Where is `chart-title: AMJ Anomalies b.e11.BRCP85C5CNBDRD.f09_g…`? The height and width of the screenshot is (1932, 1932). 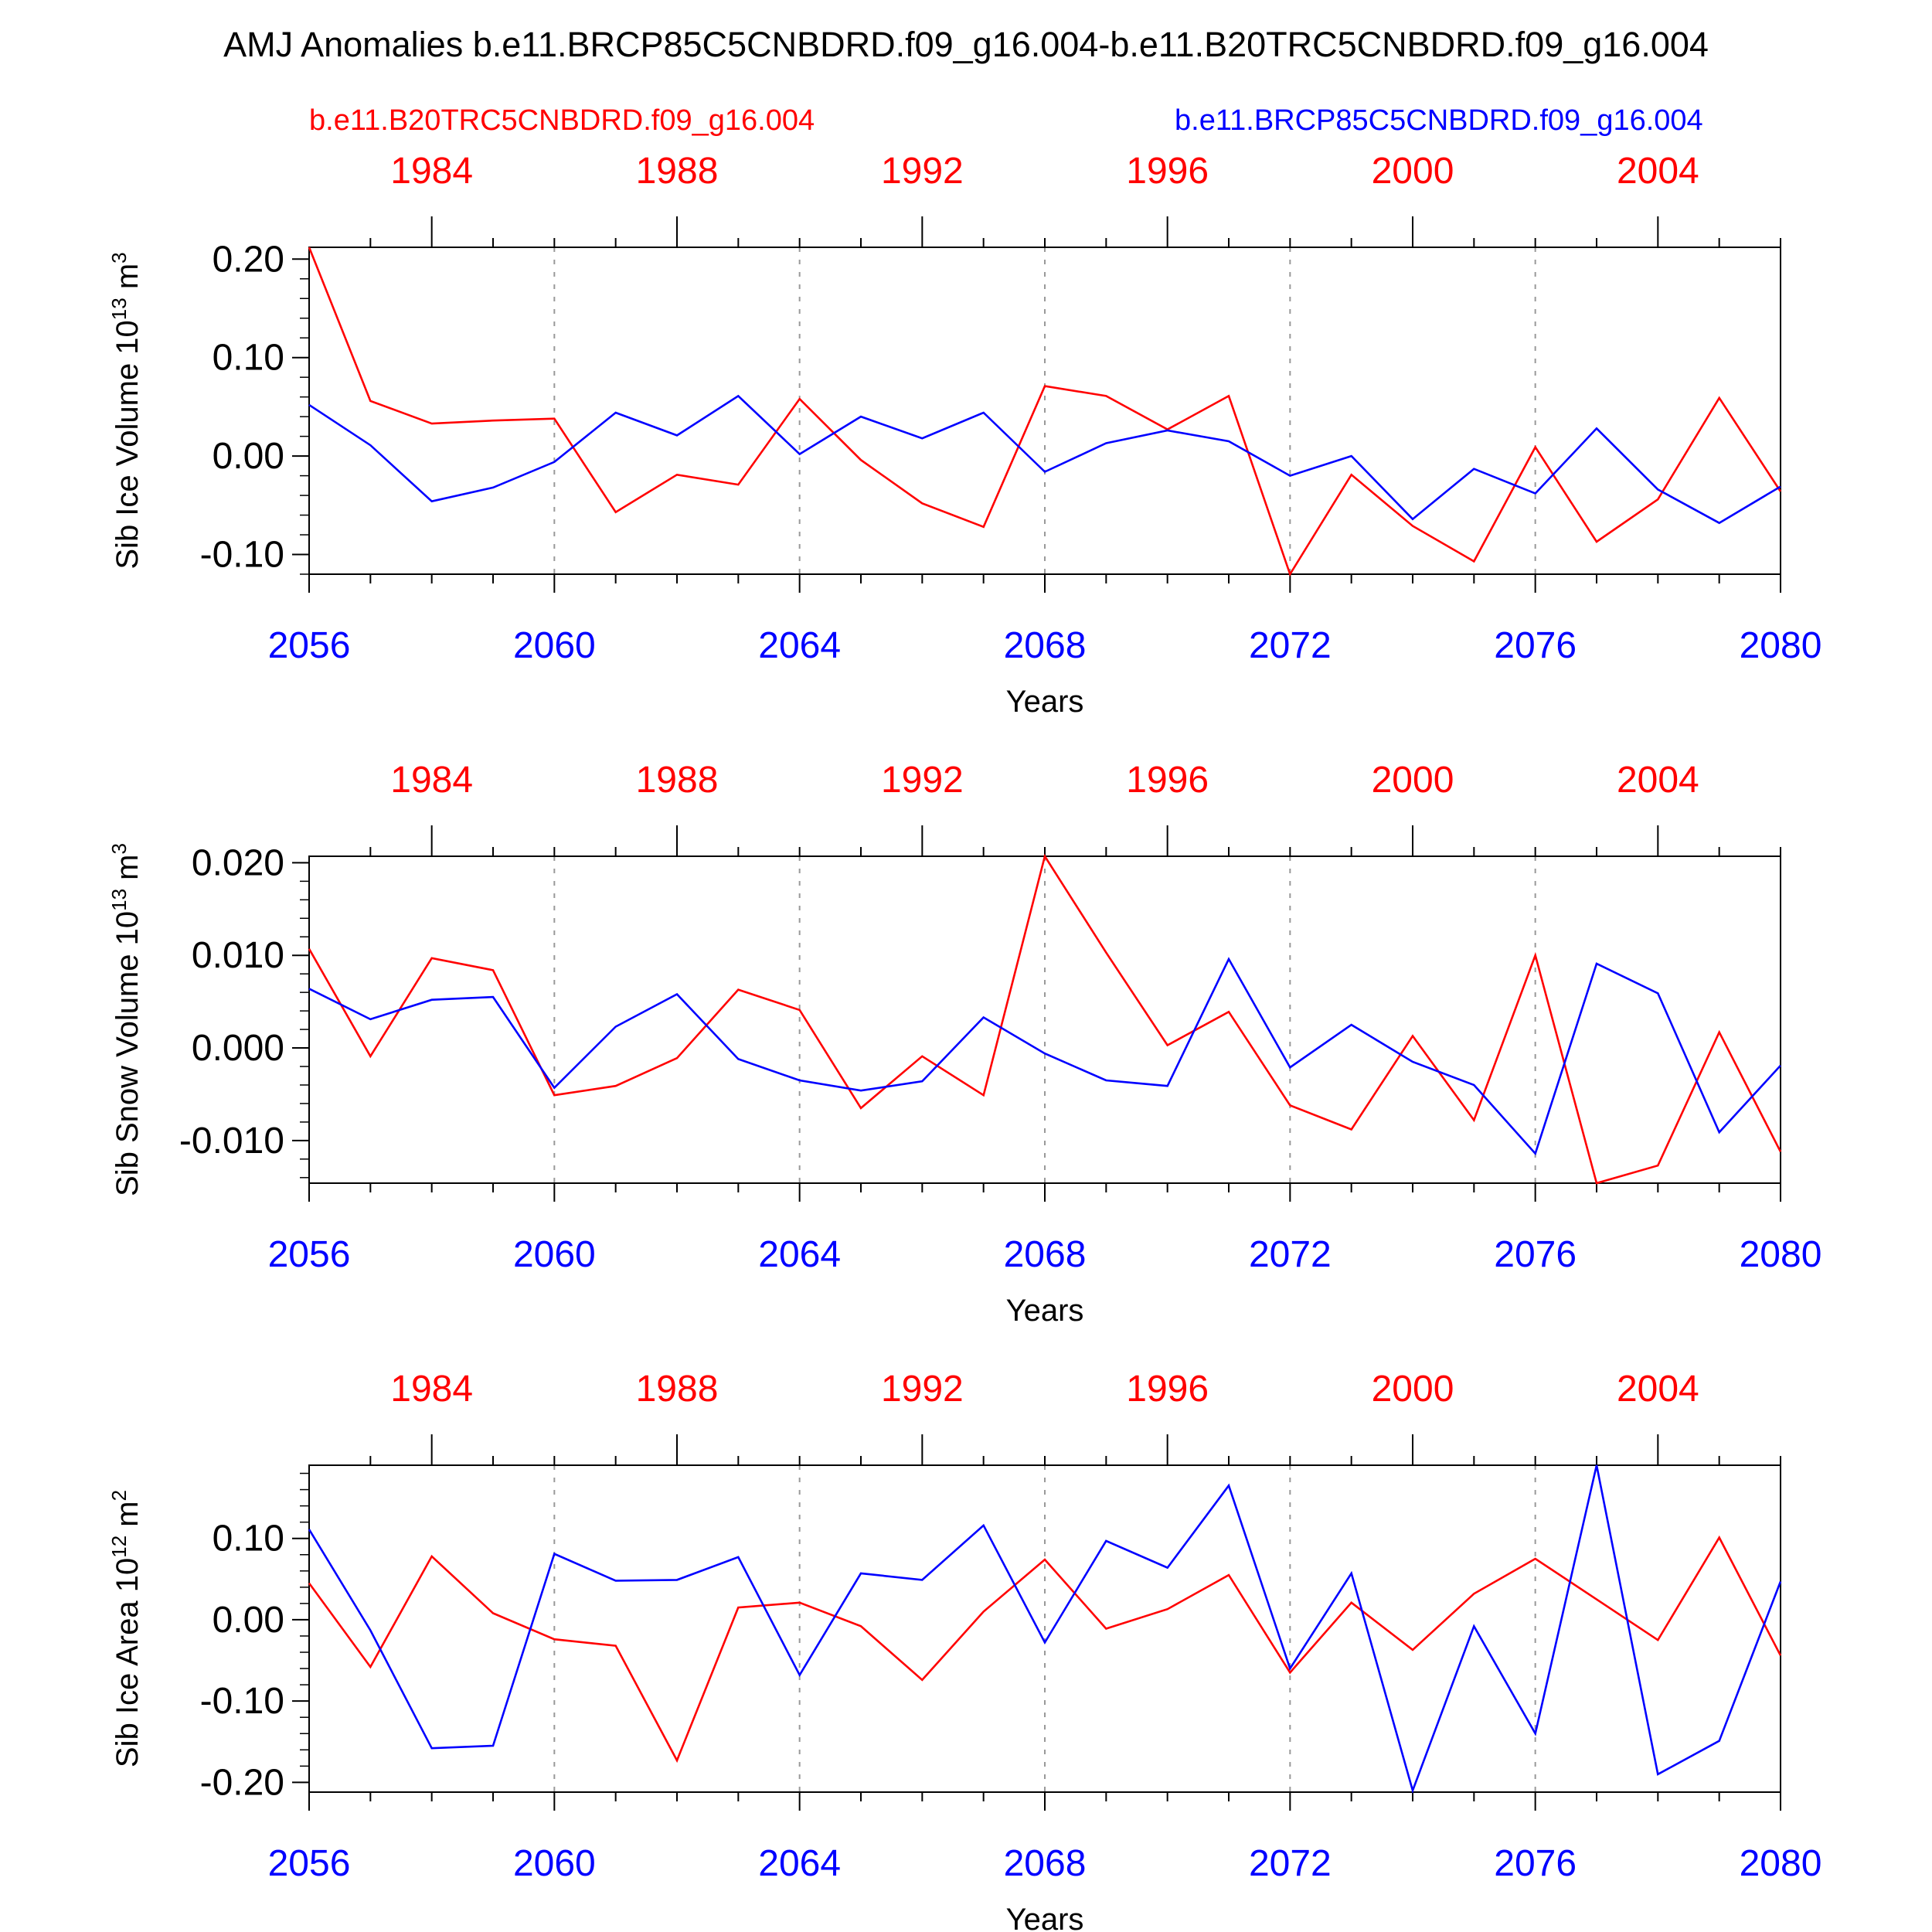 chart-title: AMJ Anomalies b.e11.BRCP85C5CNBDRD.f09_g… is located at coordinates (966, 45).